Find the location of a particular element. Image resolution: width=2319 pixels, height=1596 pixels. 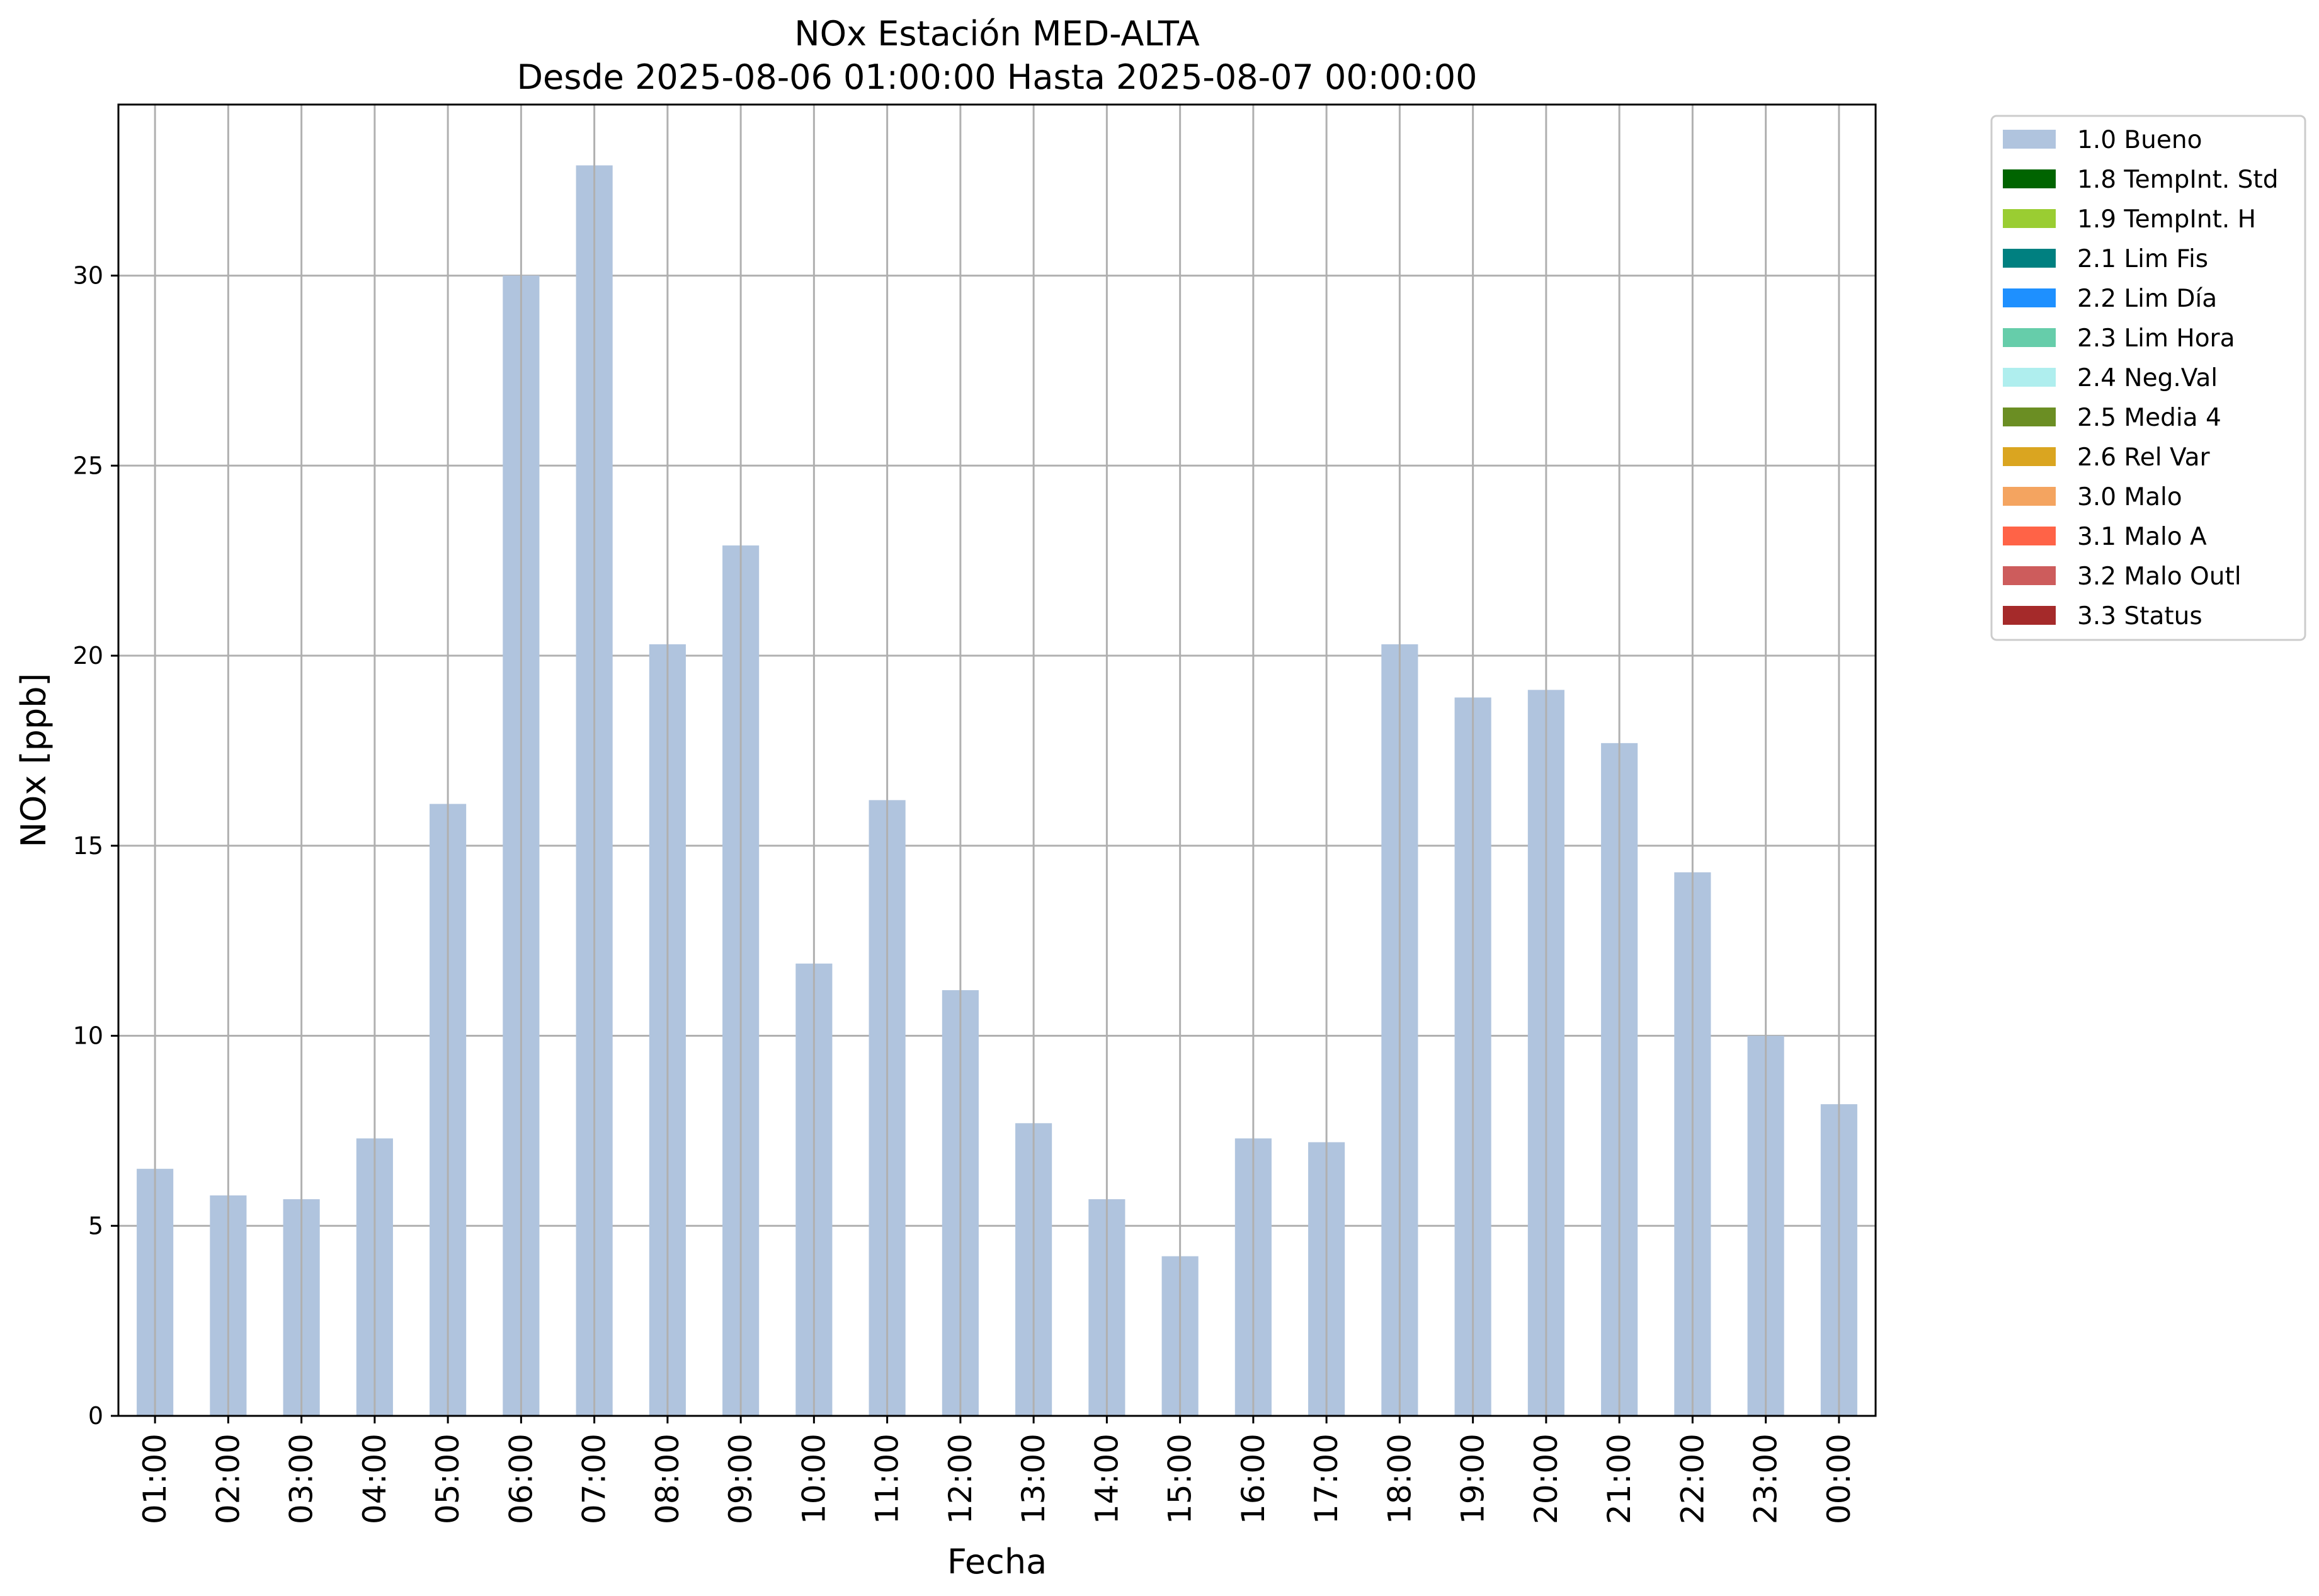

legend-label: 3.2 Malo Outl is located at coordinates (2159, 576).